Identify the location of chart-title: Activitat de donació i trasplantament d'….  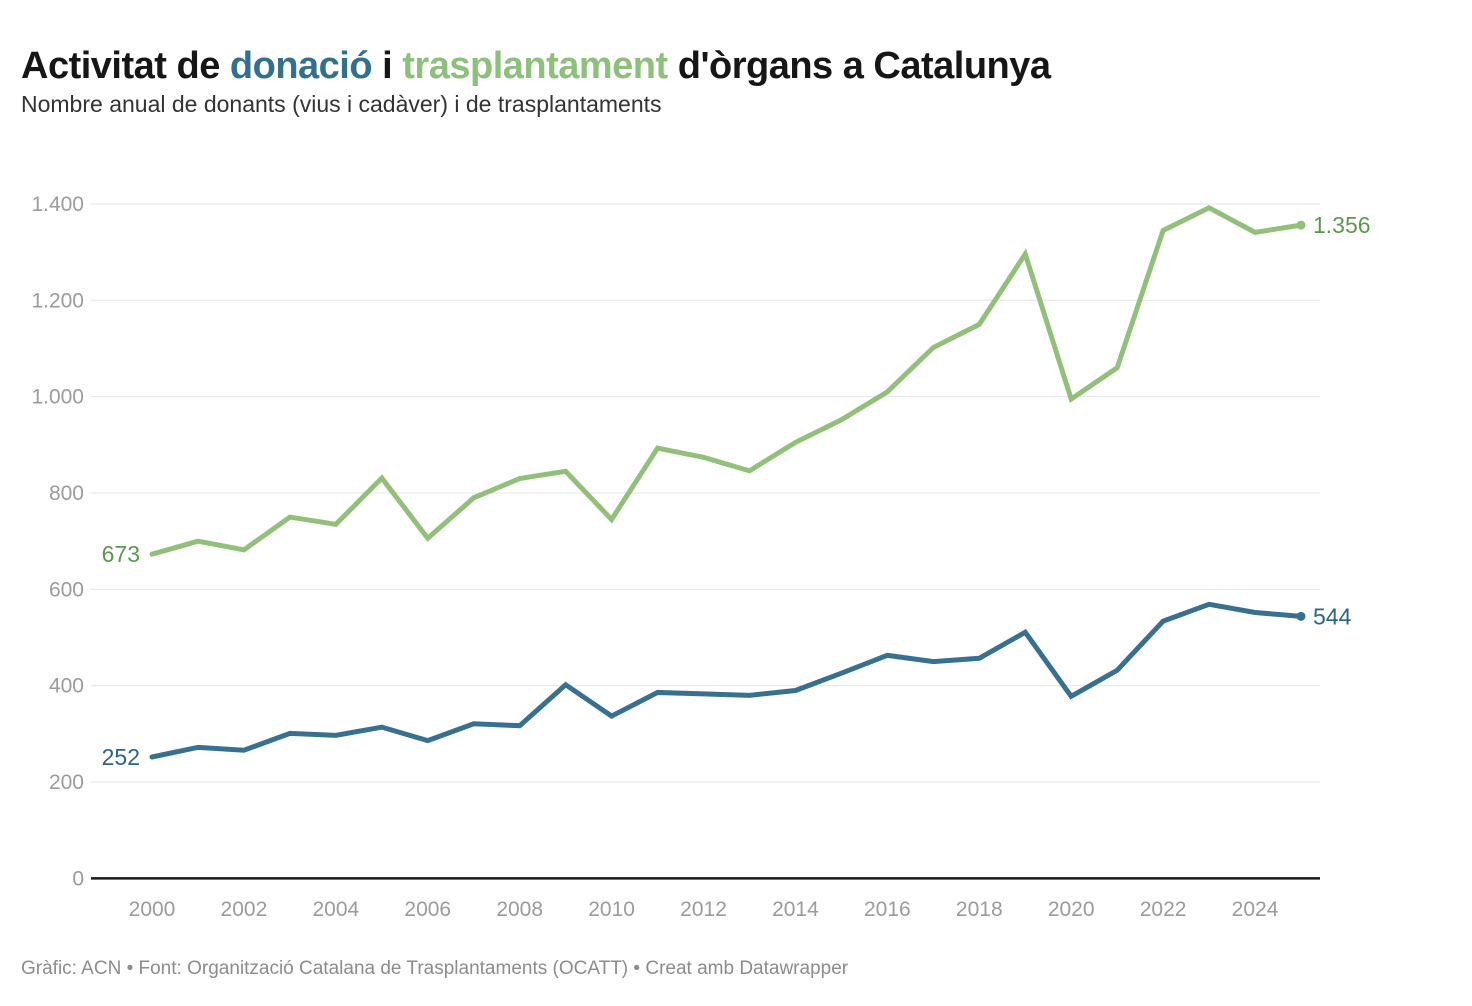
(536, 66).